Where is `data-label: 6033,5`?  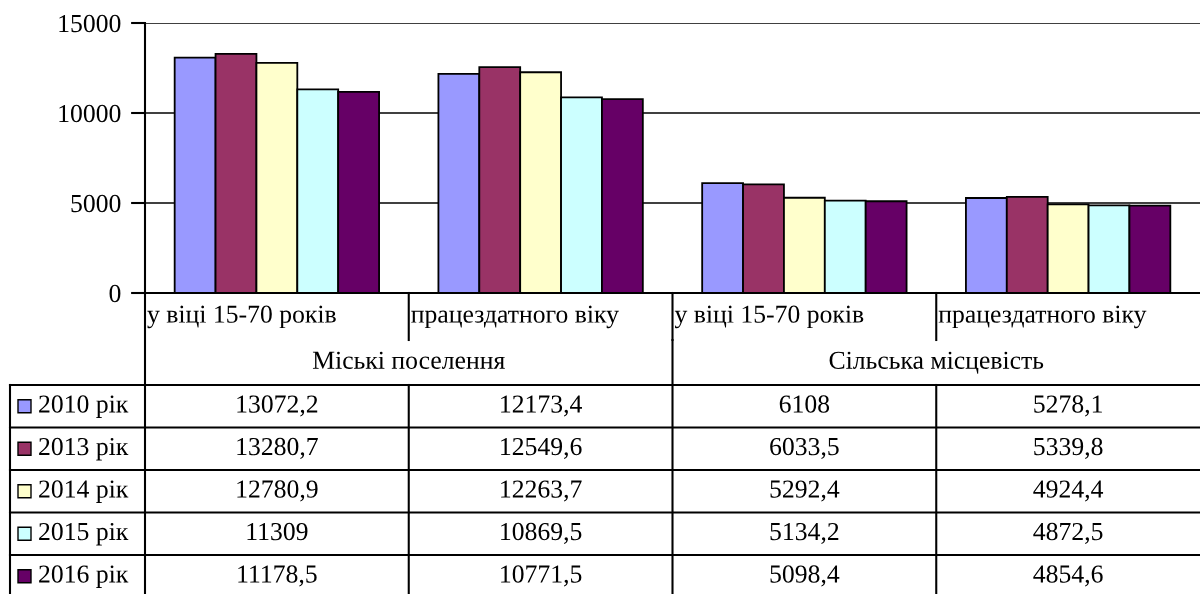
data-label: 6033,5 is located at coordinates (804, 448).